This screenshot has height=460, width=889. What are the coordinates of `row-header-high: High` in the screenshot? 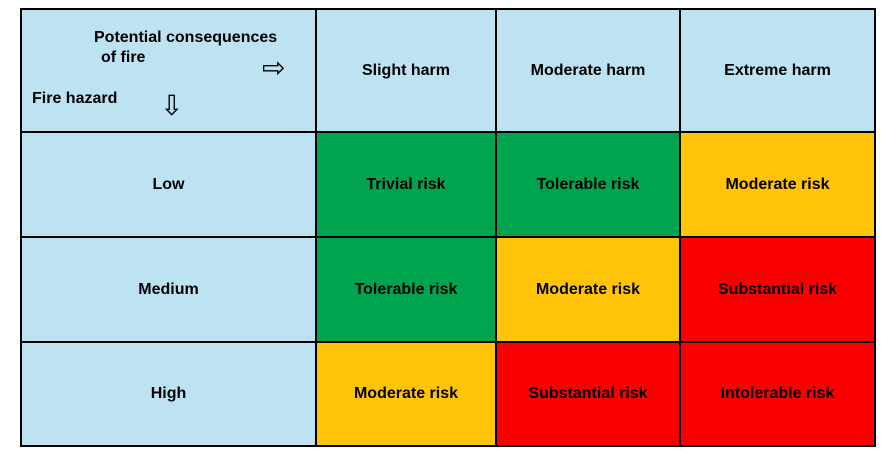 It's located at (168, 394).